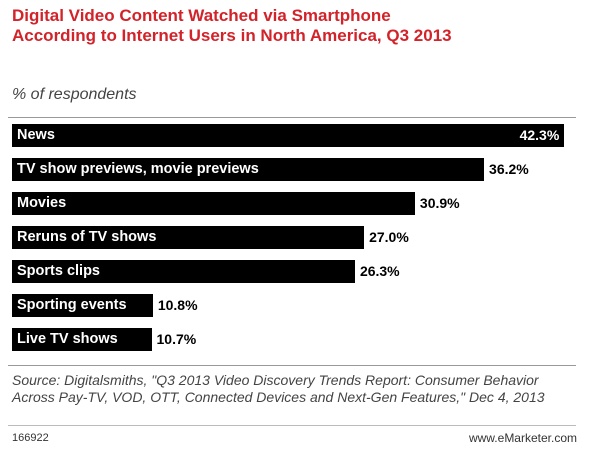 This screenshot has height=461, width=595. I want to click on value-label: 10.7%, so click(176, 339).